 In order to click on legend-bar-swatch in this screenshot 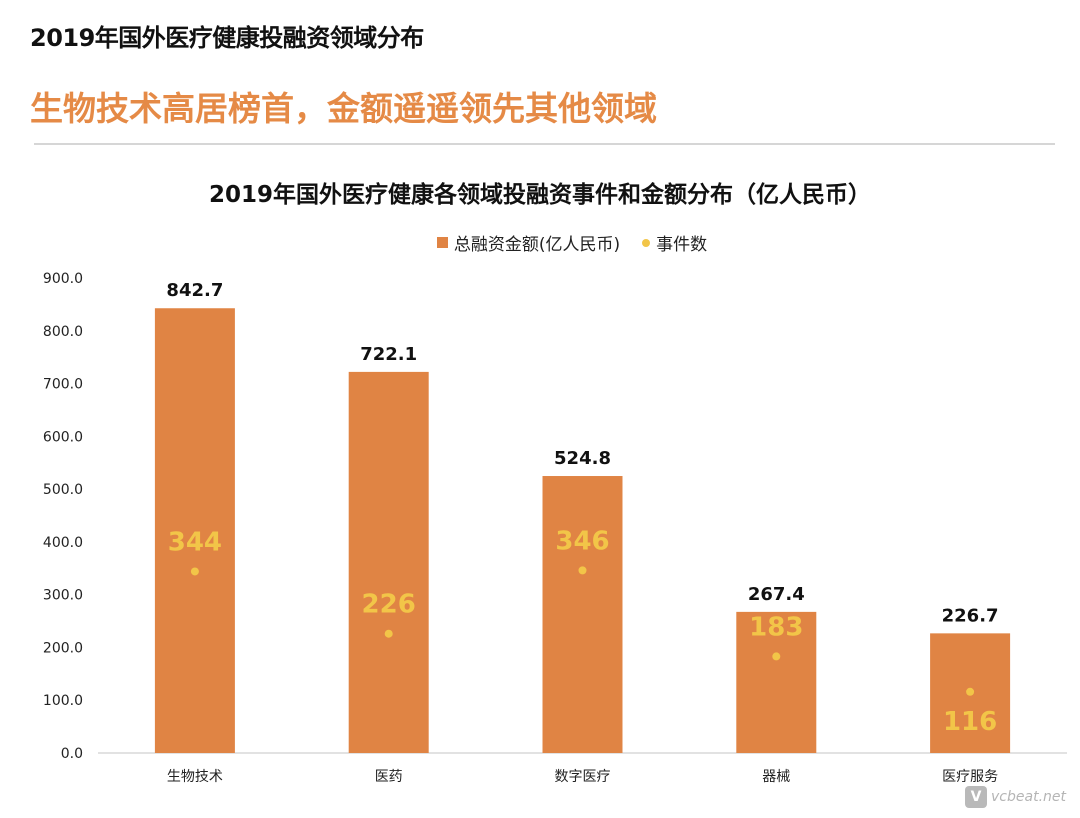, I will do `click(442, 242)`.